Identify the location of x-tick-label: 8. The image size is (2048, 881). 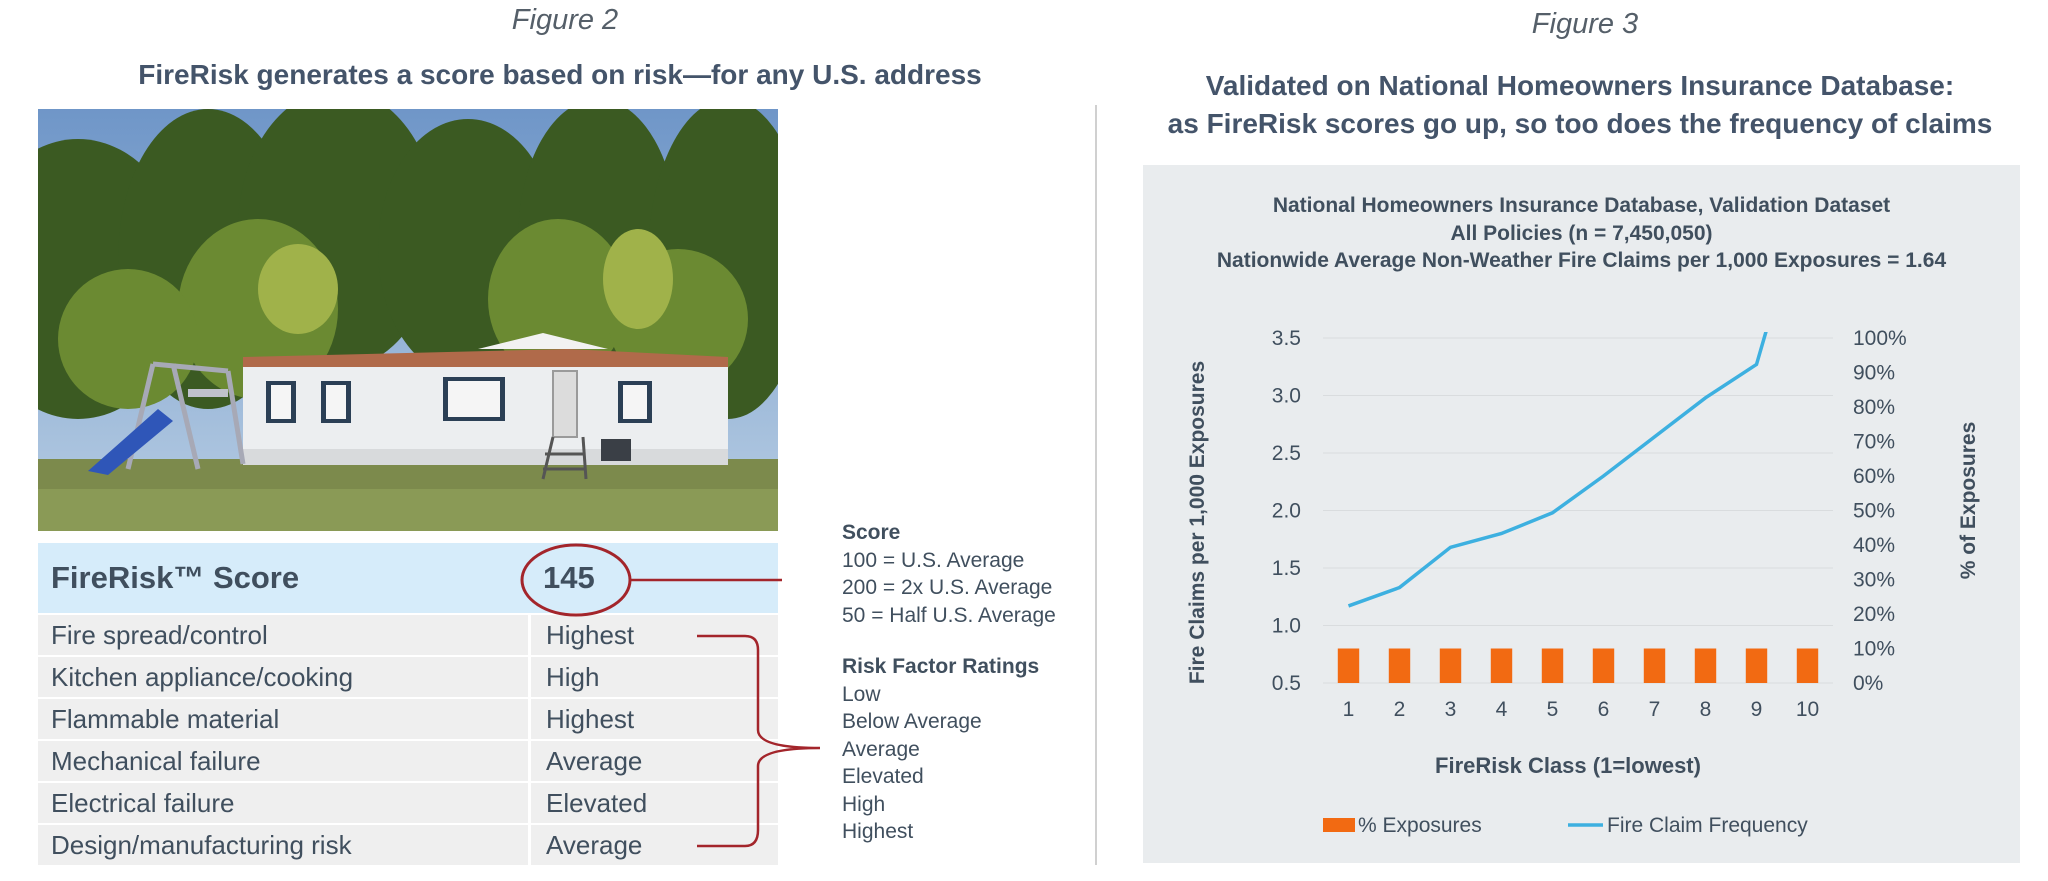
(1706, 709).